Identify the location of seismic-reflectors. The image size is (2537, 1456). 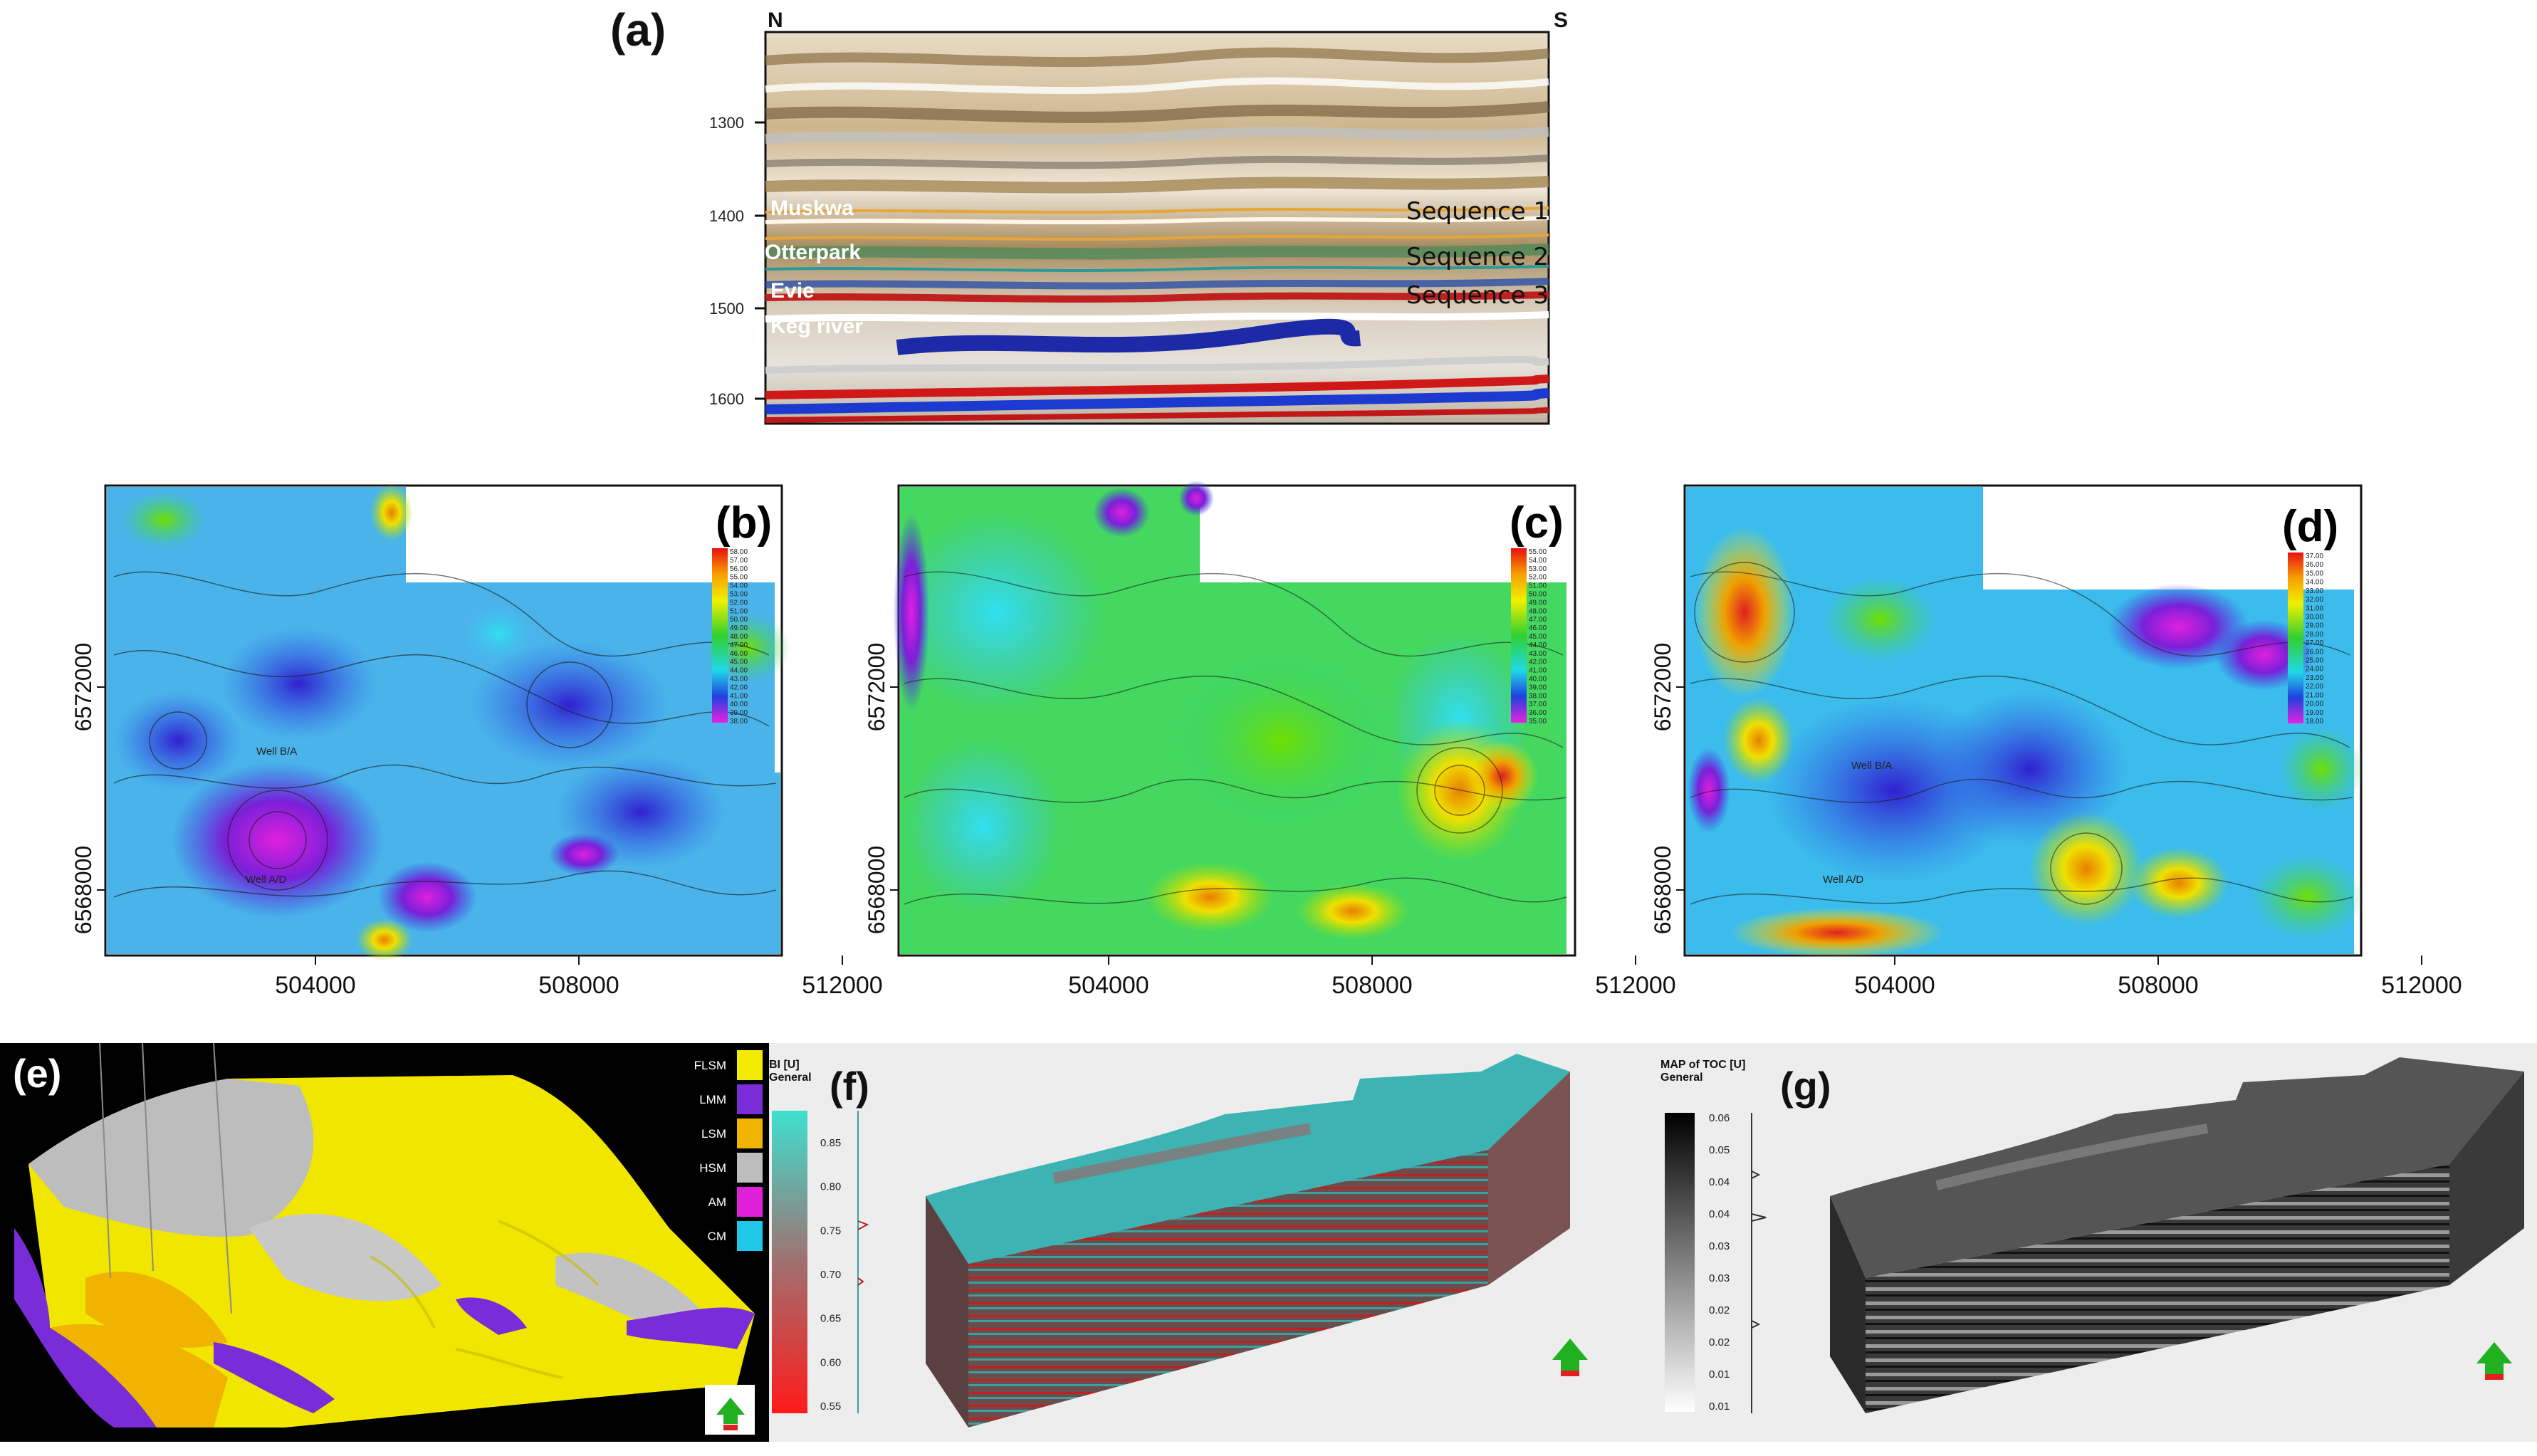
(1157, 235).